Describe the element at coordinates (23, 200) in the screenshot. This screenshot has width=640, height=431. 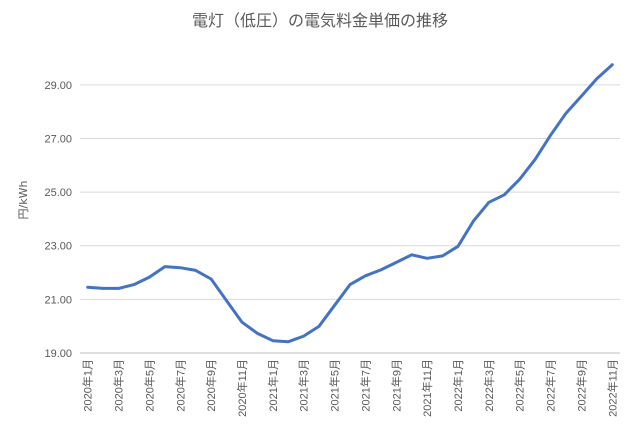
I see `y-axis-label: 円/kWh` at that location.